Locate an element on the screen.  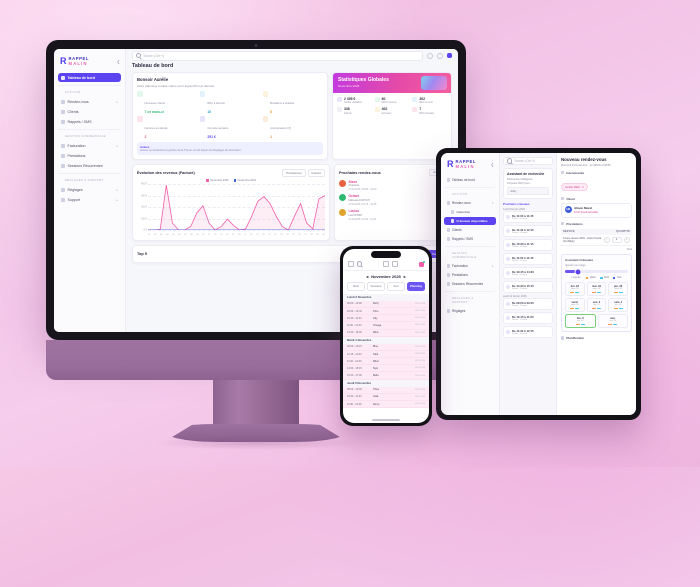
day-card: mar. avr. 26 is located at coordinates (612, 321).